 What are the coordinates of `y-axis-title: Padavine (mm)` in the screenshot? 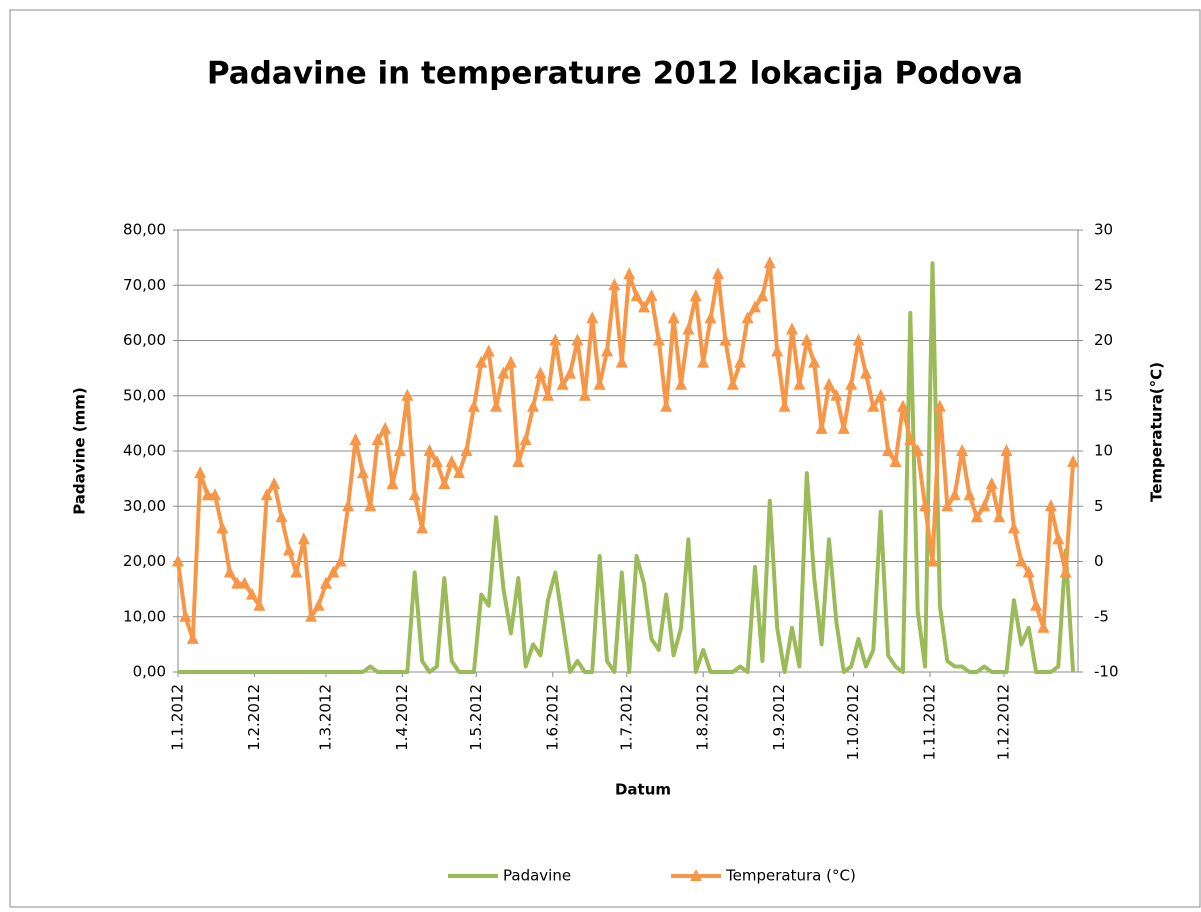 It's located at (80, 451).